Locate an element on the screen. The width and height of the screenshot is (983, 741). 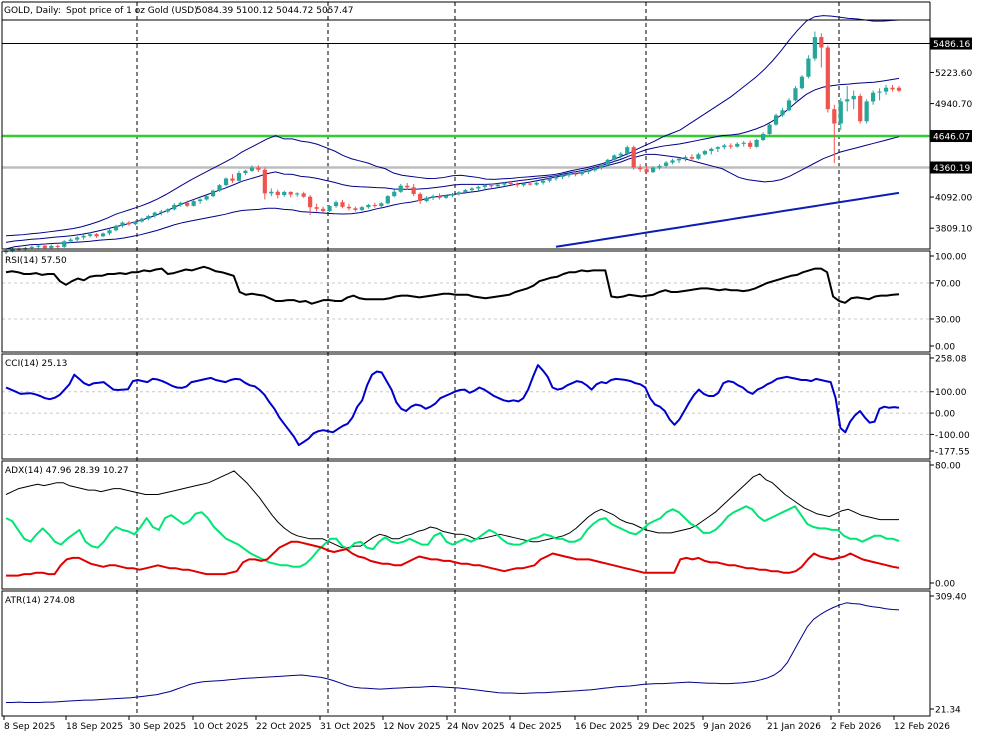
level-label-text: 4646.07 is located at coordinates (951, 138).